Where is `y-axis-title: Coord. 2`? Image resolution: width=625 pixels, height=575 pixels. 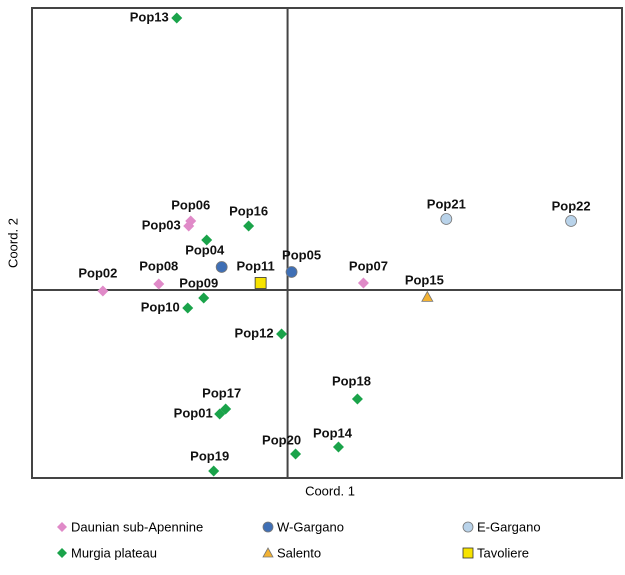
y-axis-title: Coord. 2 is located at coordinates (12, 243).